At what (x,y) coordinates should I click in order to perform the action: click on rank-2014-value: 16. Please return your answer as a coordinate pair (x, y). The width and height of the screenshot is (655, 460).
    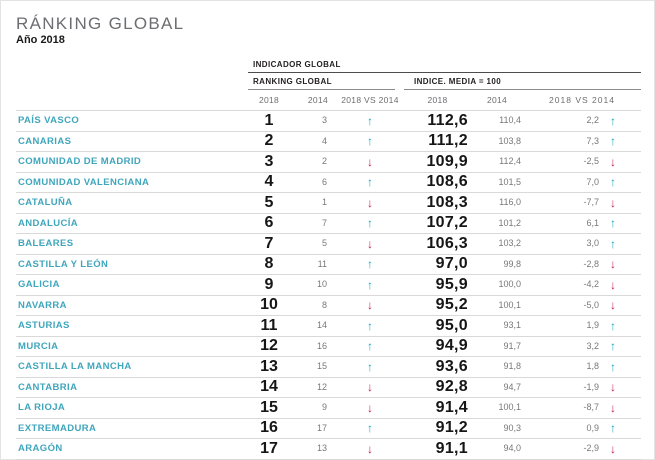
    Looking at the image, I should click on (321, 345).